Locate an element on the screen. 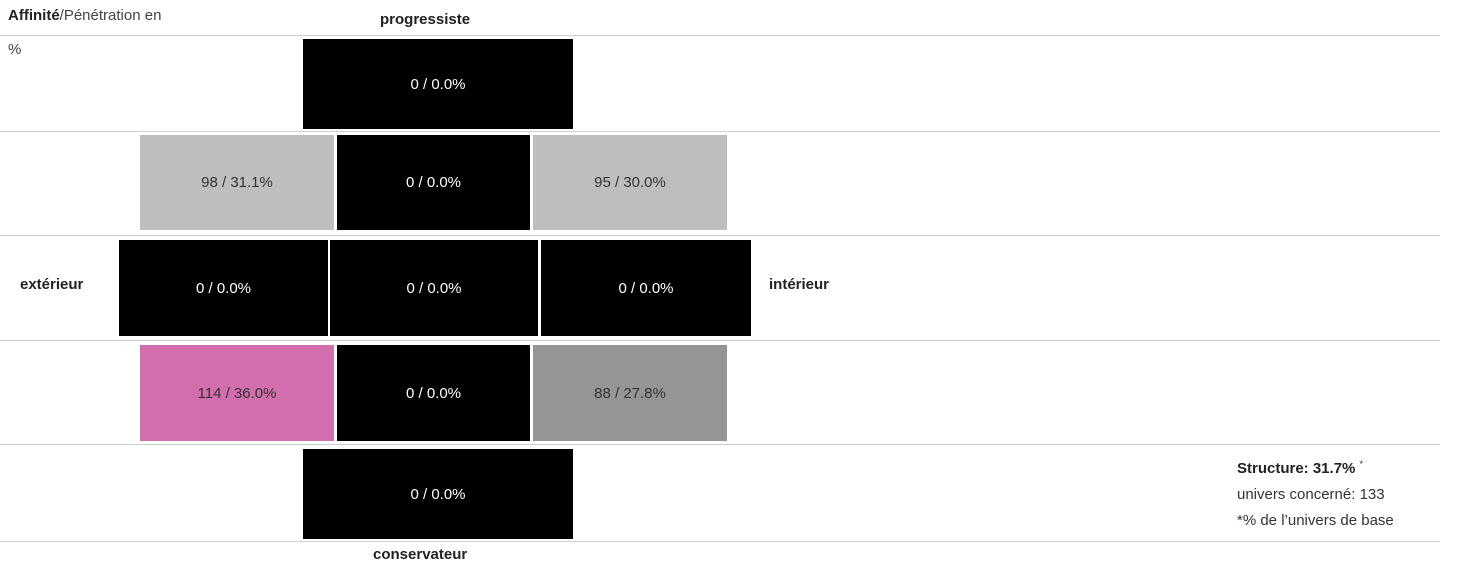 The height and width of the screenshot is (568, 1457). axis-bottom-label: conservateur is located at coordinates (420, 554).